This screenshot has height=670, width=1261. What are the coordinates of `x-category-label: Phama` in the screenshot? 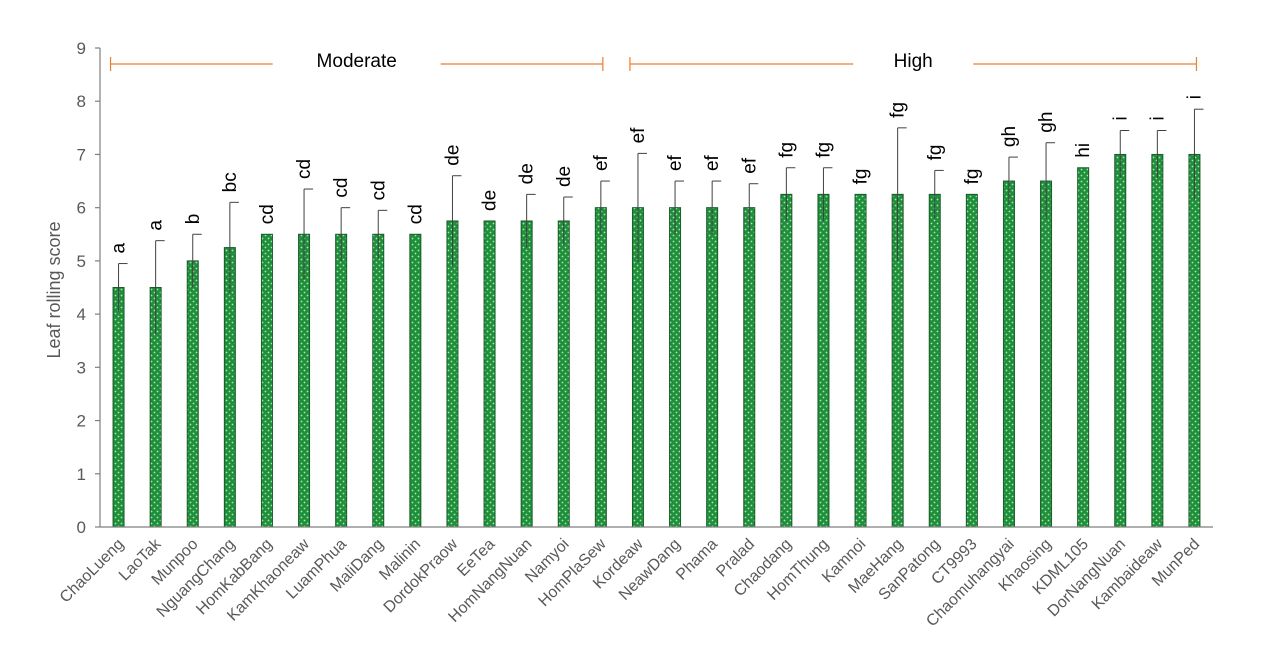 It's located at (697, 560).